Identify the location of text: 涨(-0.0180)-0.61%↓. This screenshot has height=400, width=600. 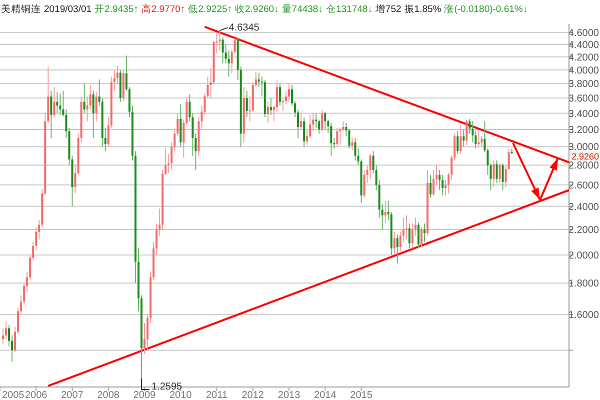
(486, 9).